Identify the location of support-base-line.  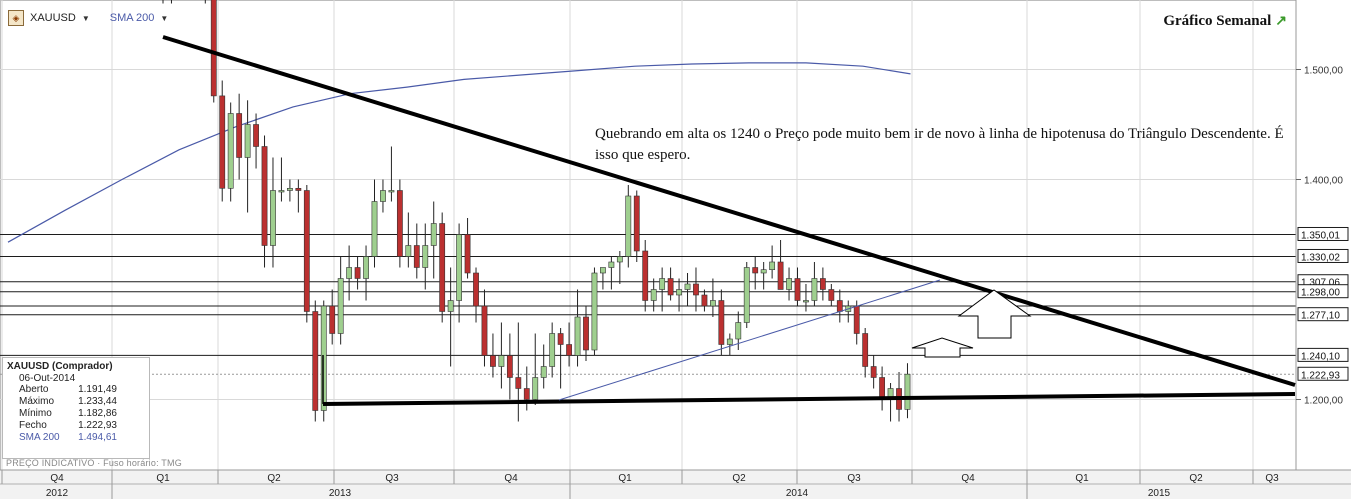
(809, 399).